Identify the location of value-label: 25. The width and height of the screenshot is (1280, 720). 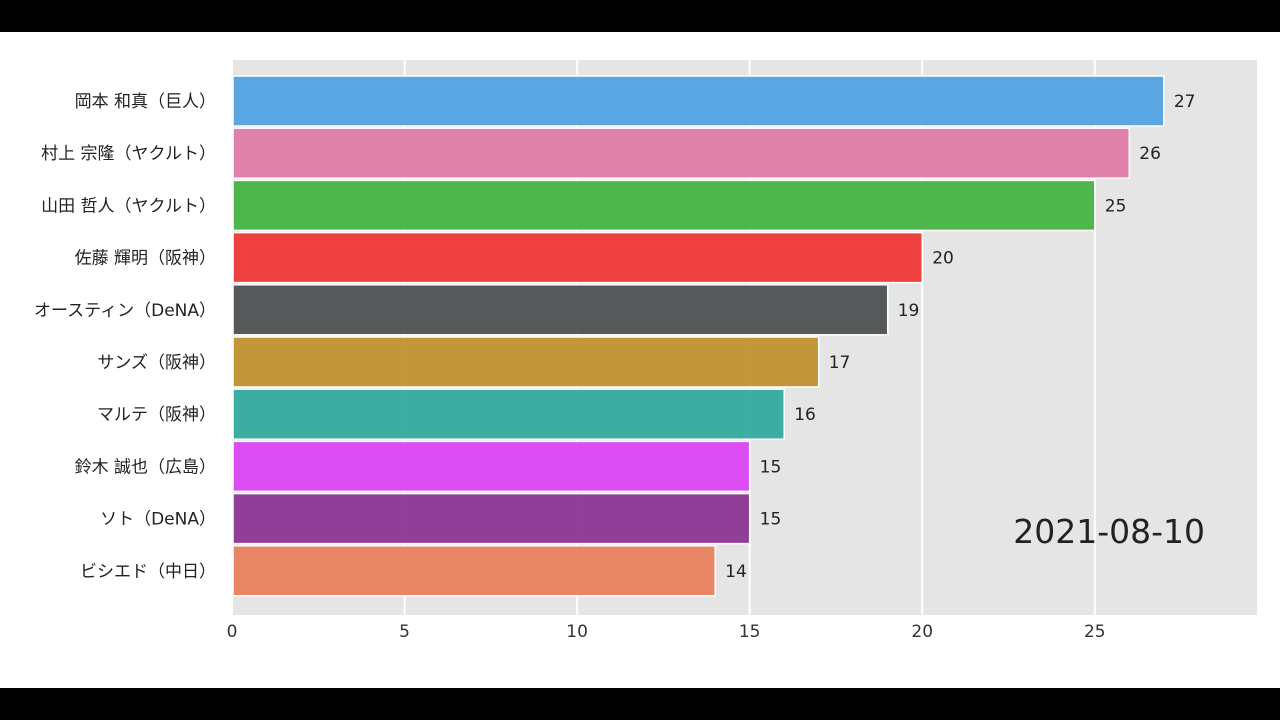
(1116, 206).